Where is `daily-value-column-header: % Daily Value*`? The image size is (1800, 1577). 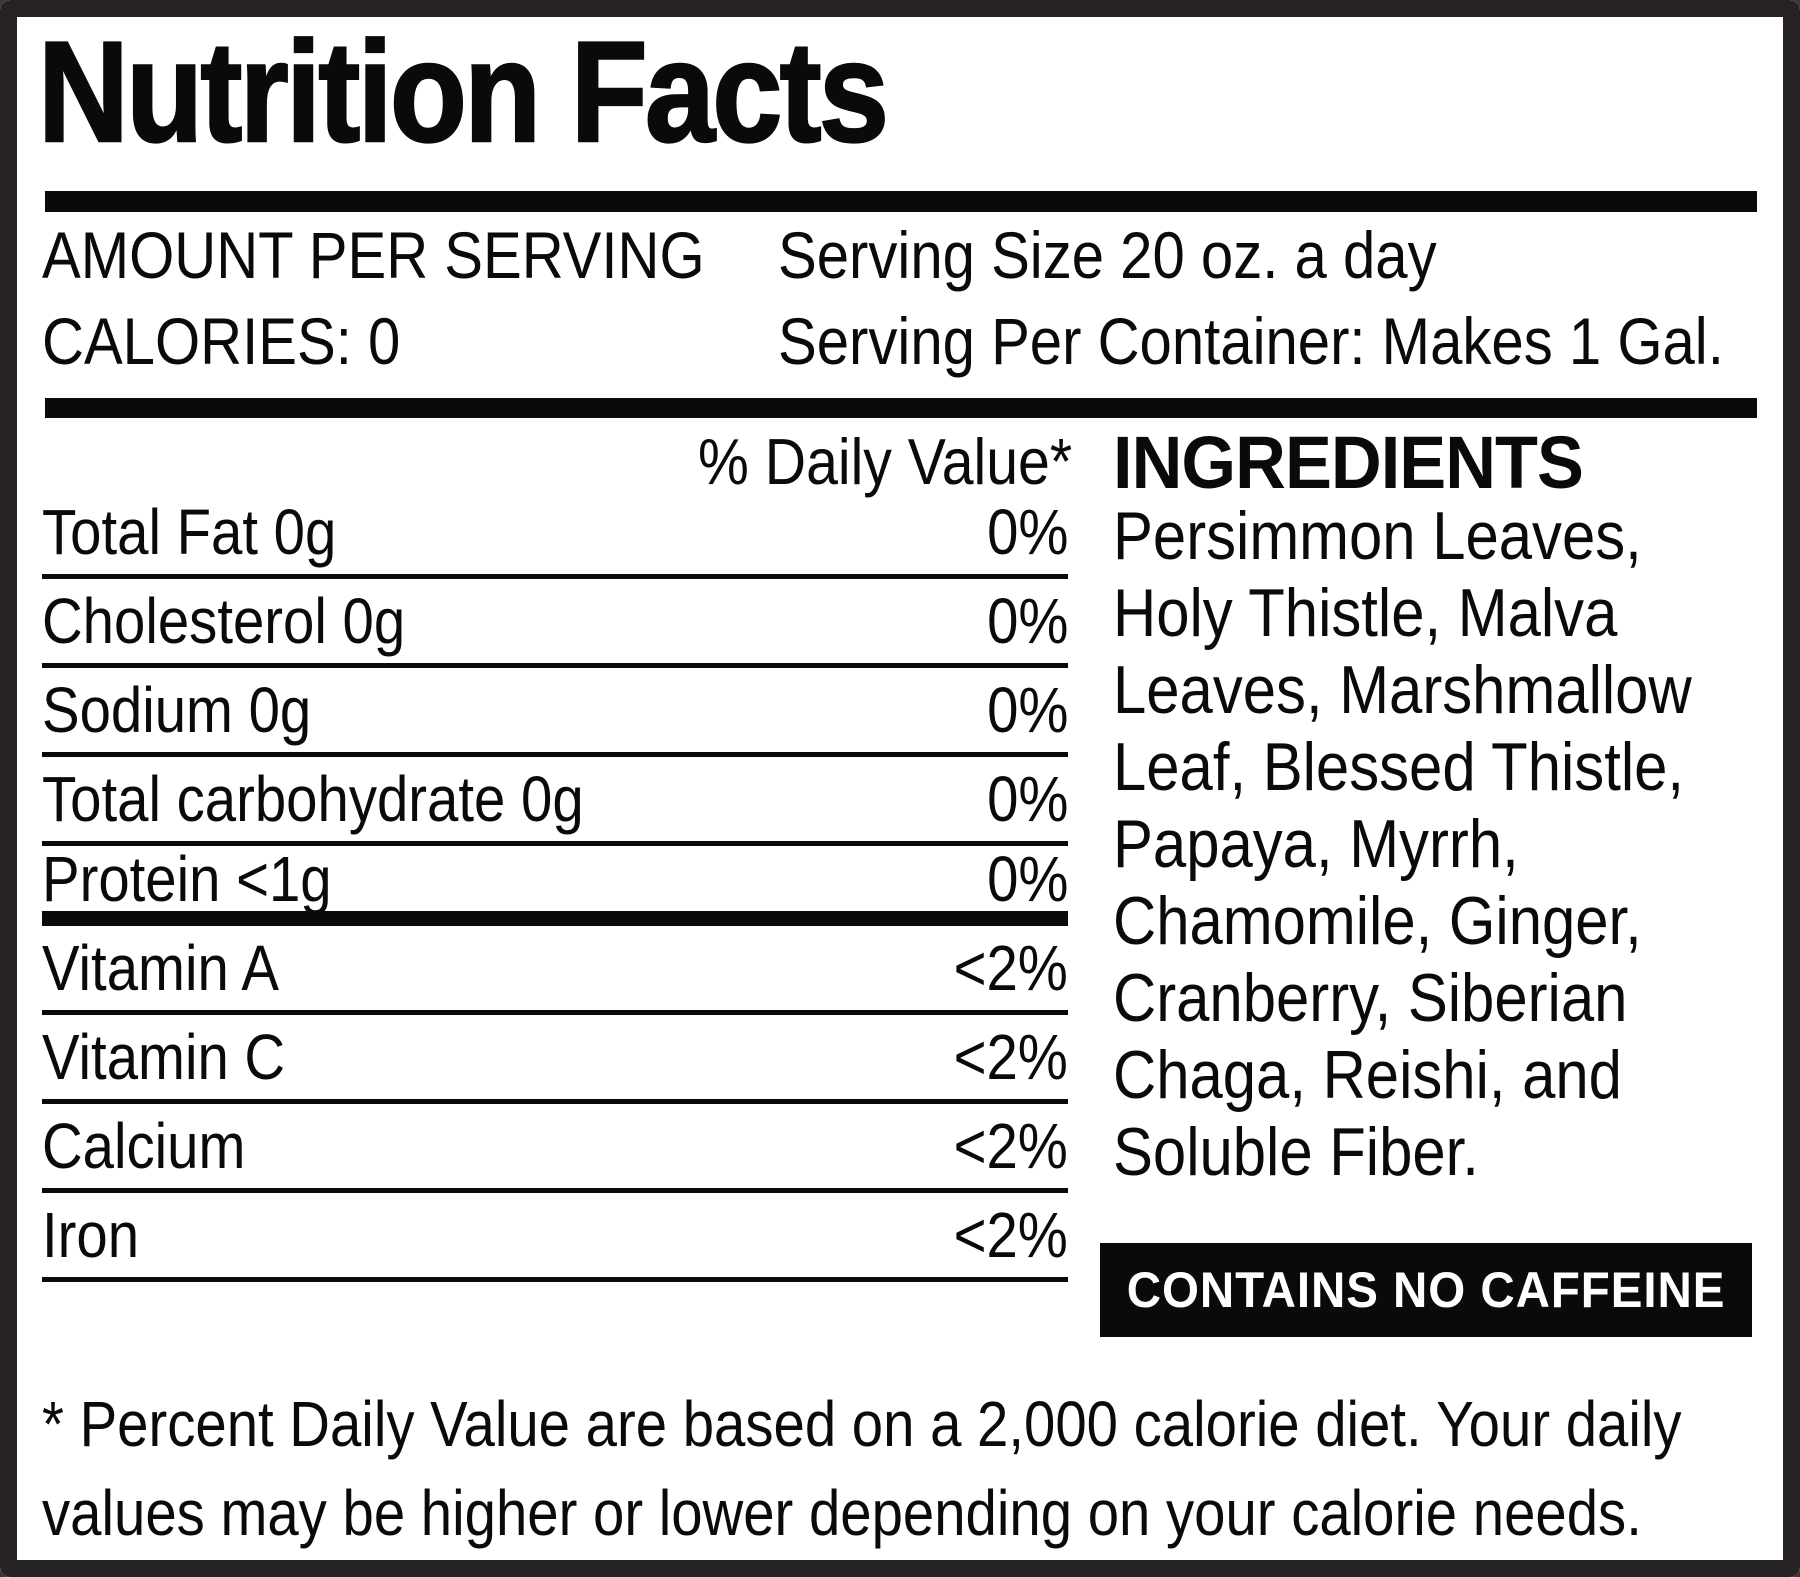
daily-value-column-header: % Daily Value* is located at coordinates (557, 461).